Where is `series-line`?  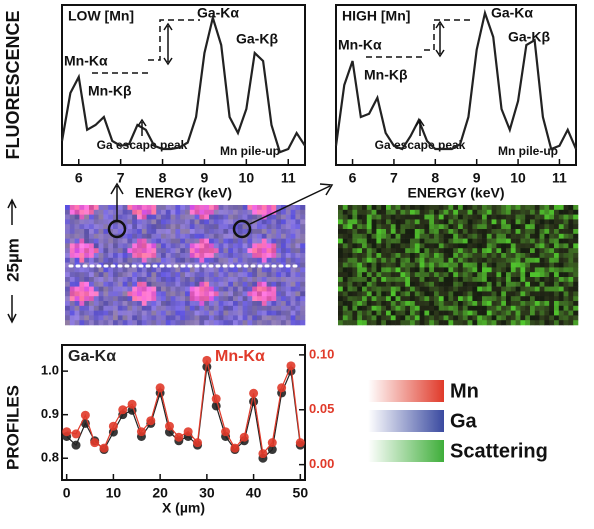
series-line is located at coordinates (183, 83).